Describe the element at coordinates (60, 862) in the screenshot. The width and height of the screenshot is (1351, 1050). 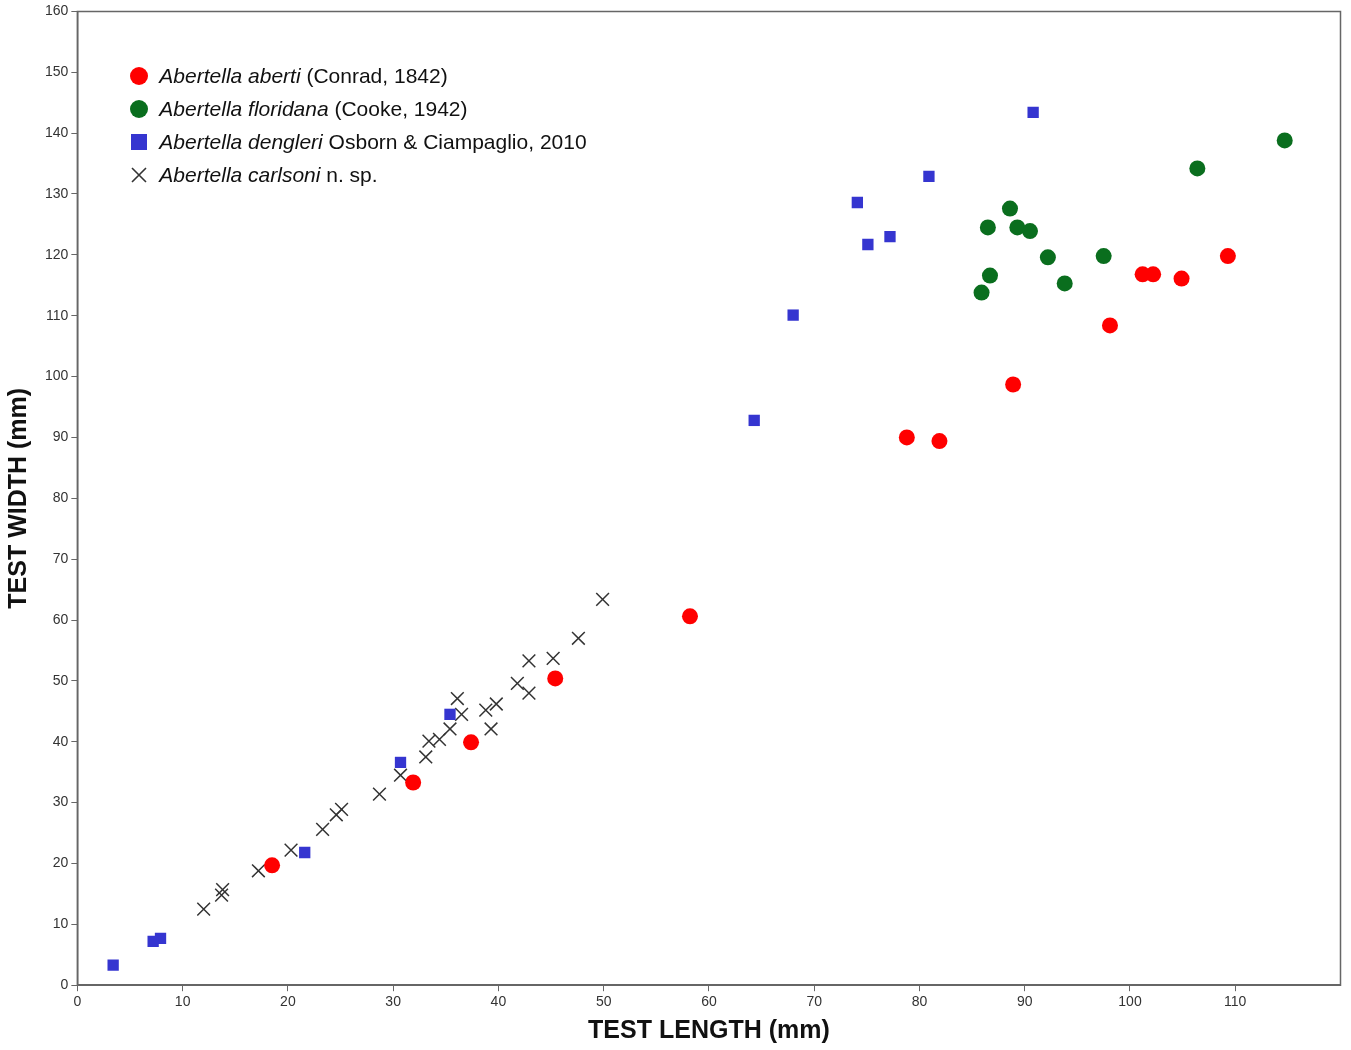
I see `y-tick-label: 20` at that location.